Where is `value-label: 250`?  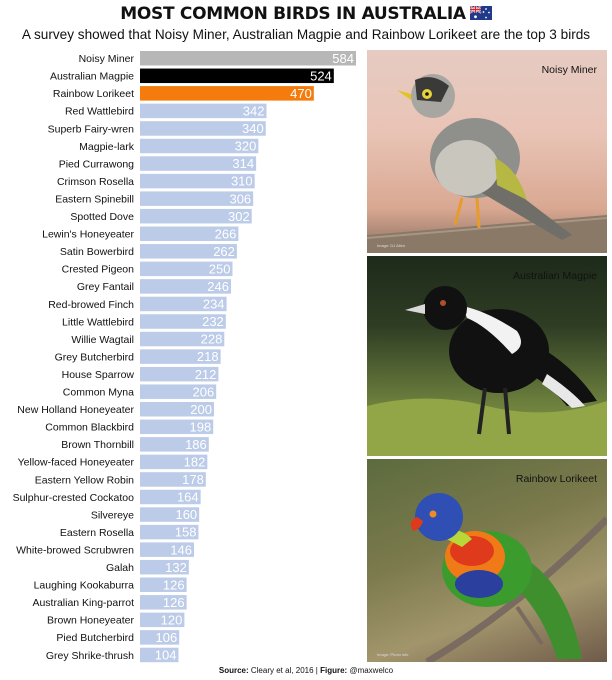
value-label: 250 is located at coordinates (220, 268).